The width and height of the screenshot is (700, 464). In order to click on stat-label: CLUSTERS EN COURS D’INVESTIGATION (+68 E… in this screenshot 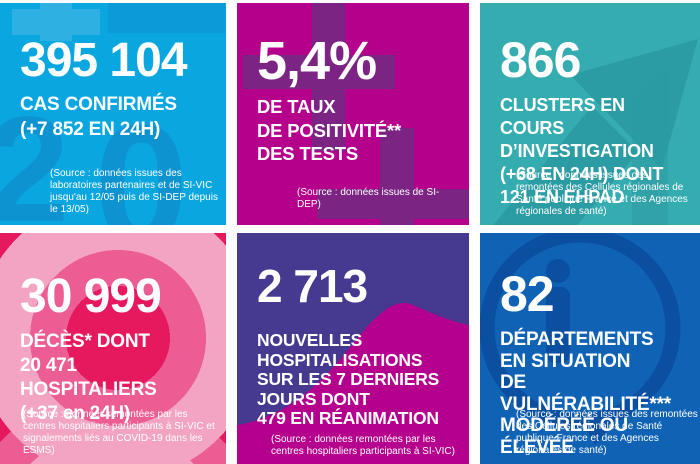, I will do `click(596, 151)`.